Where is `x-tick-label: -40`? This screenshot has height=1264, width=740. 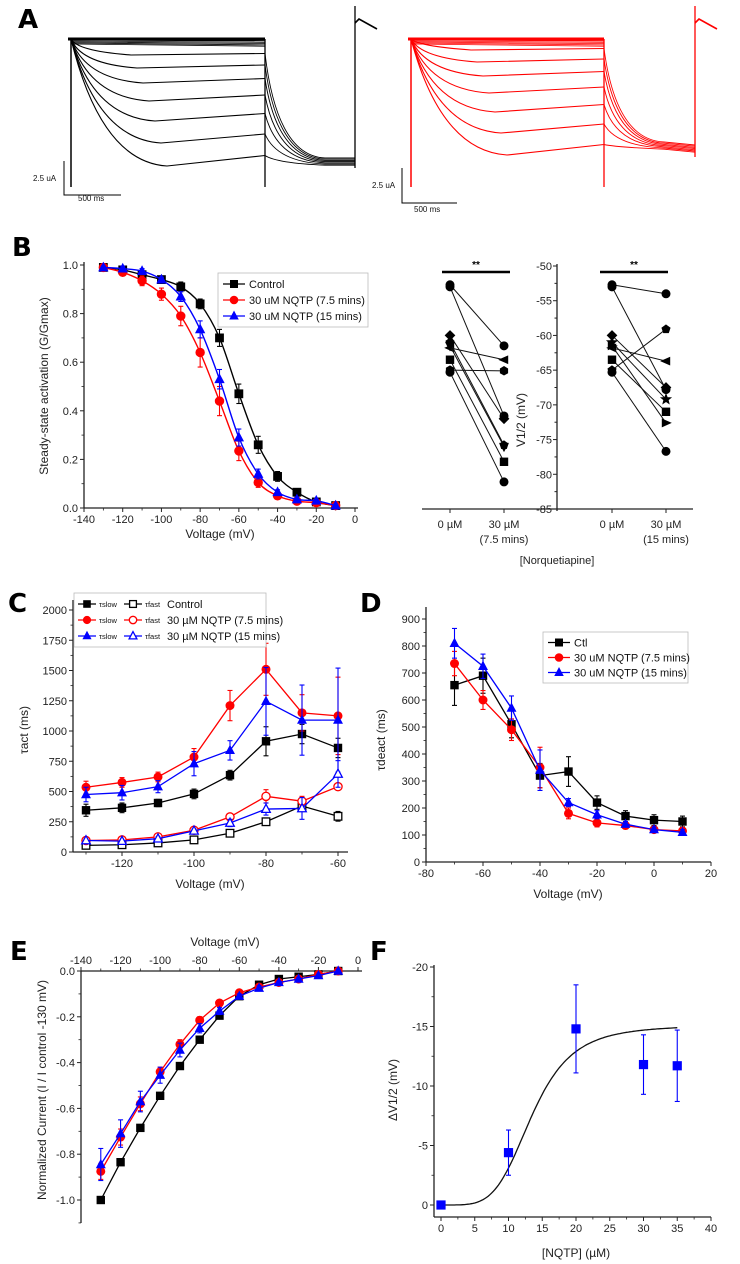 x-tick-label: -40 is located at coordinates (279, 961).